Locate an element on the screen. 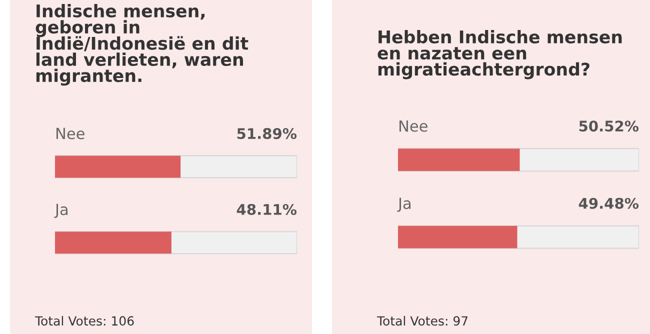  chart-title: Hebben Indische mensen en nazaten een migratieachtergrond? is located at coordinates (500, 55).